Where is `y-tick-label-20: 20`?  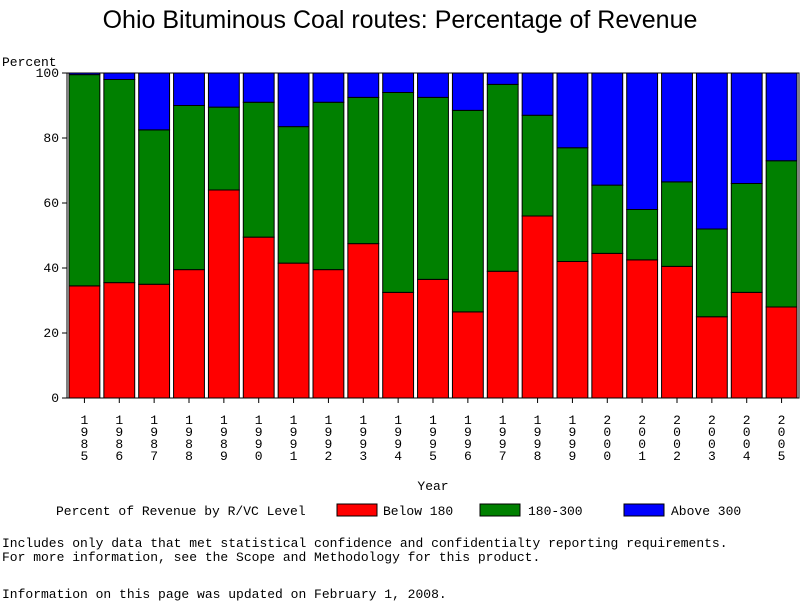
y-tick-label-20: 20 is located at coordinates (51, 333).